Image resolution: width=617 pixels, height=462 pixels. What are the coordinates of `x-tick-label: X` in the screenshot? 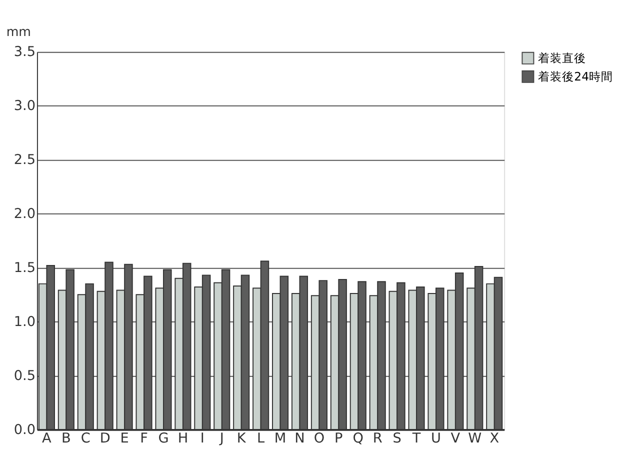 It's located at (495, 438).